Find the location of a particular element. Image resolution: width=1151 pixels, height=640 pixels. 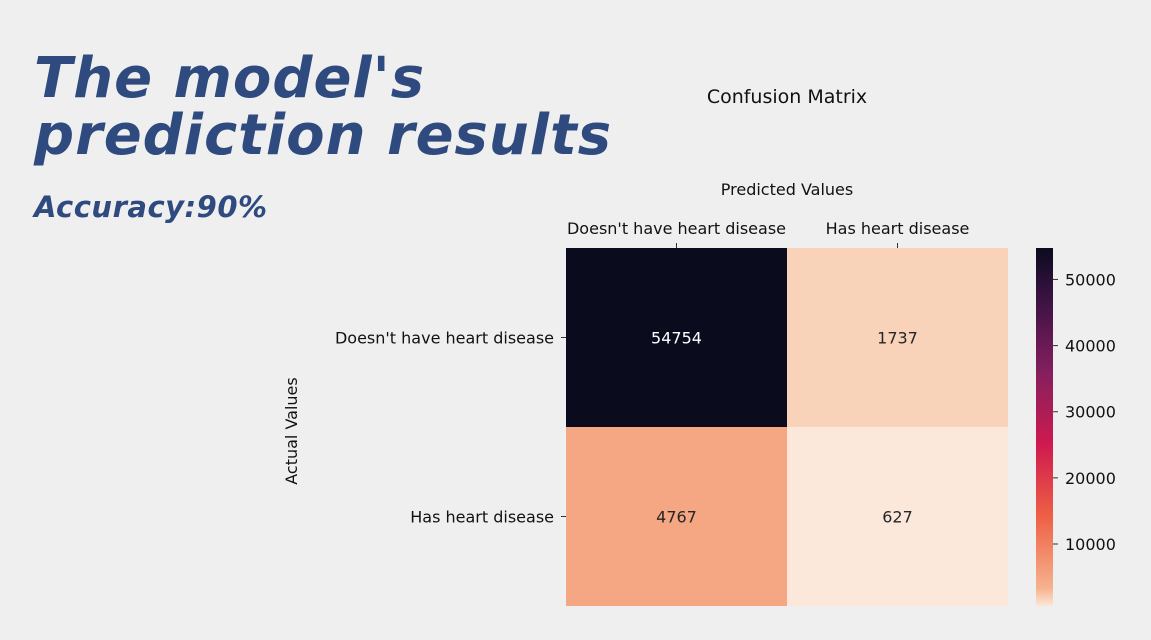

cell-value-label: 627 is located at coordinates (897, 517).